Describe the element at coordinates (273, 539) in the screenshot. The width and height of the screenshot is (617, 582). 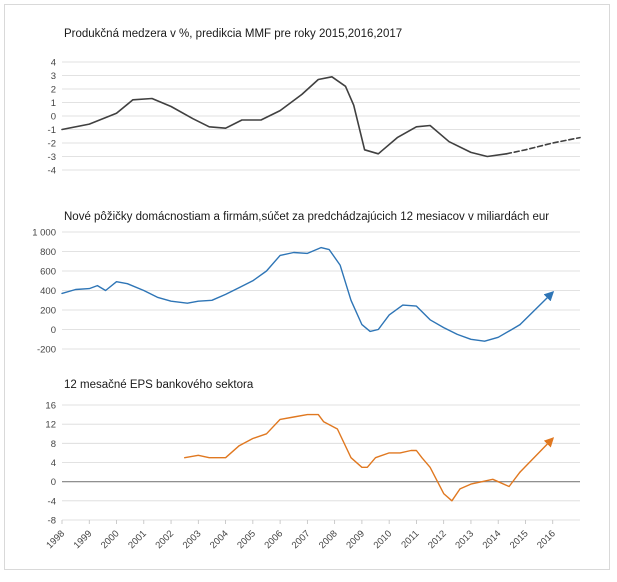
I see `x-tick-label: 2006` at that location.